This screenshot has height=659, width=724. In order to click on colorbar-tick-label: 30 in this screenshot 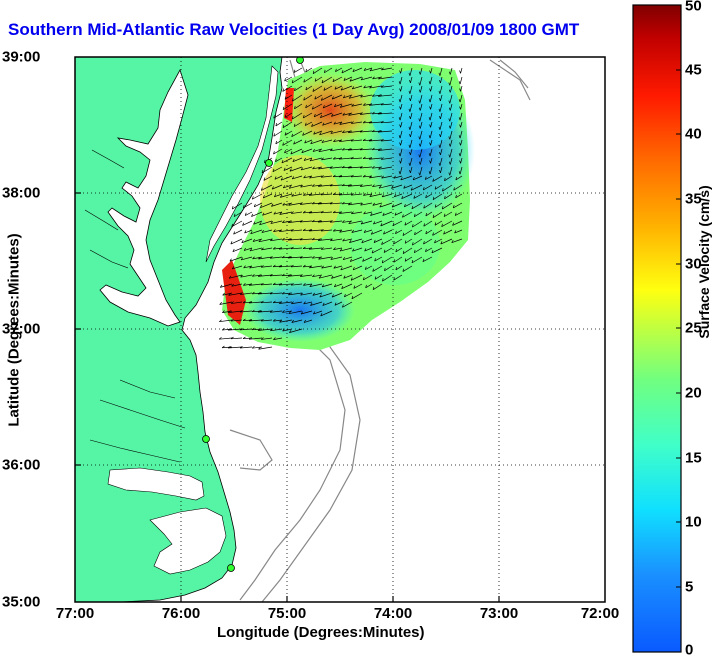, I will do `click(693, 264)`.